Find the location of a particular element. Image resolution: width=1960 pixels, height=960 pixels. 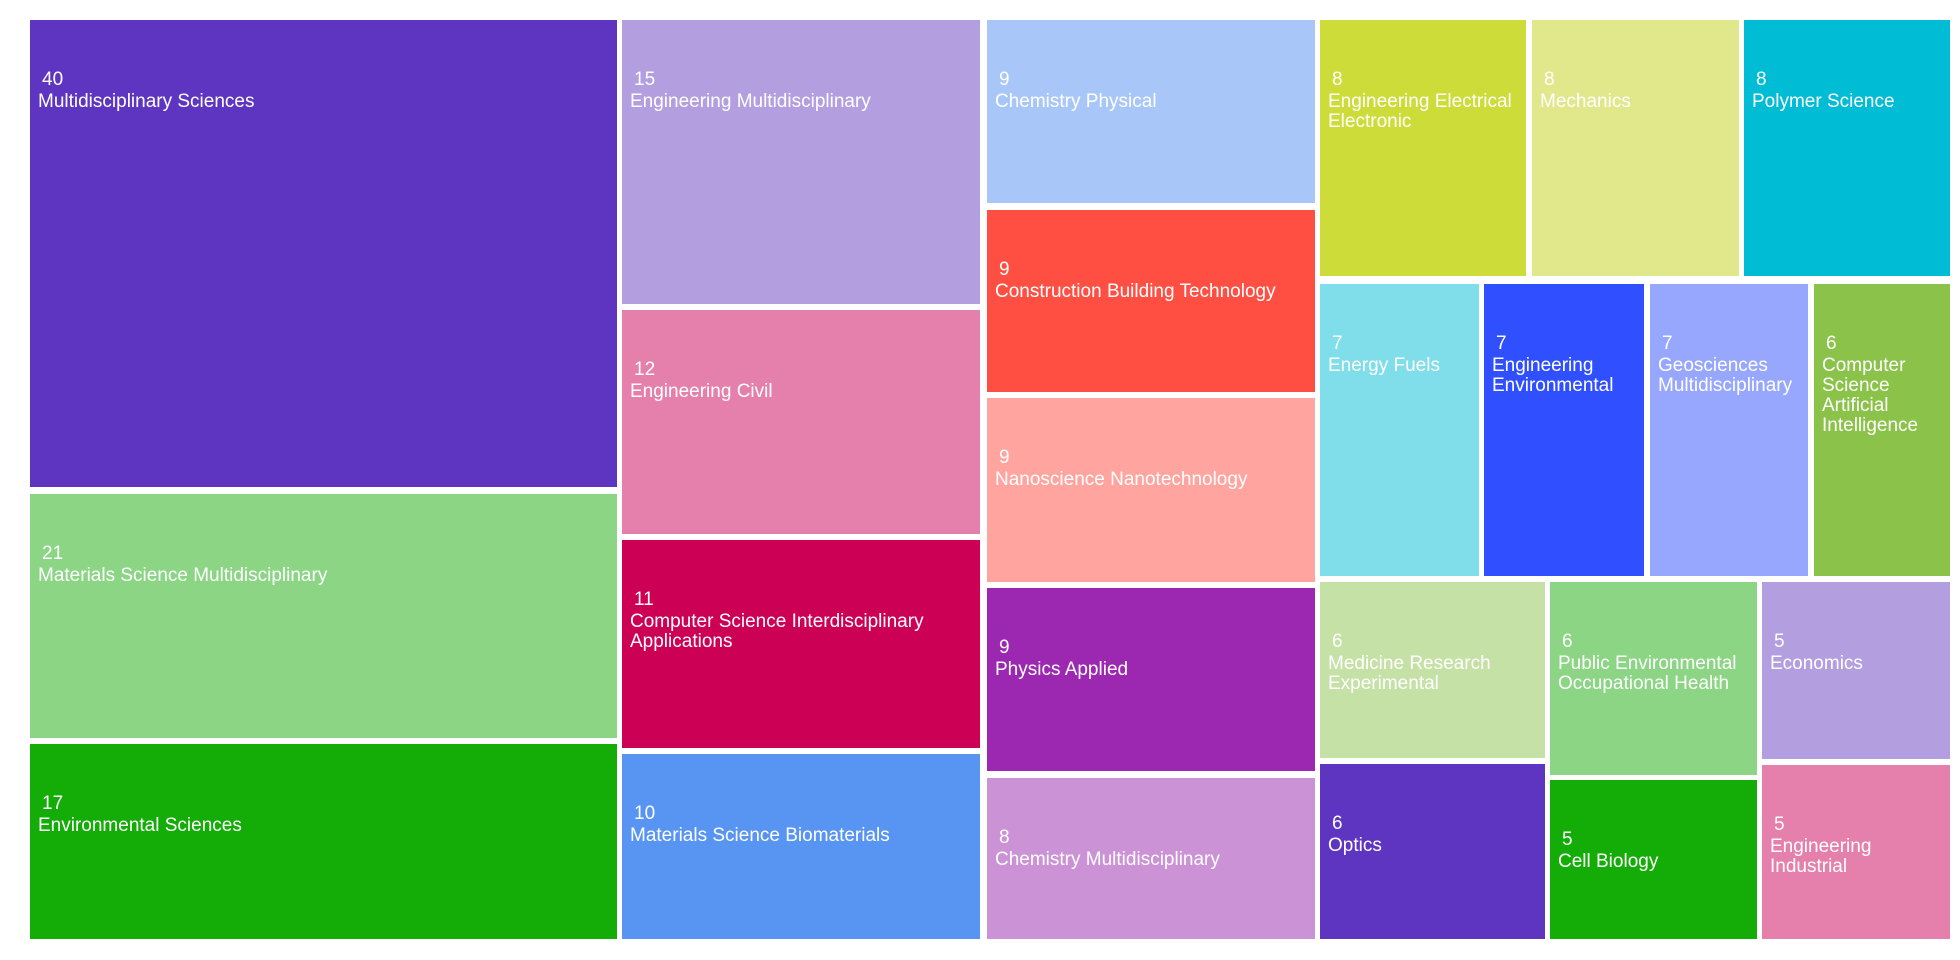

tile-value: 15 is located at coordinates (645, 79).